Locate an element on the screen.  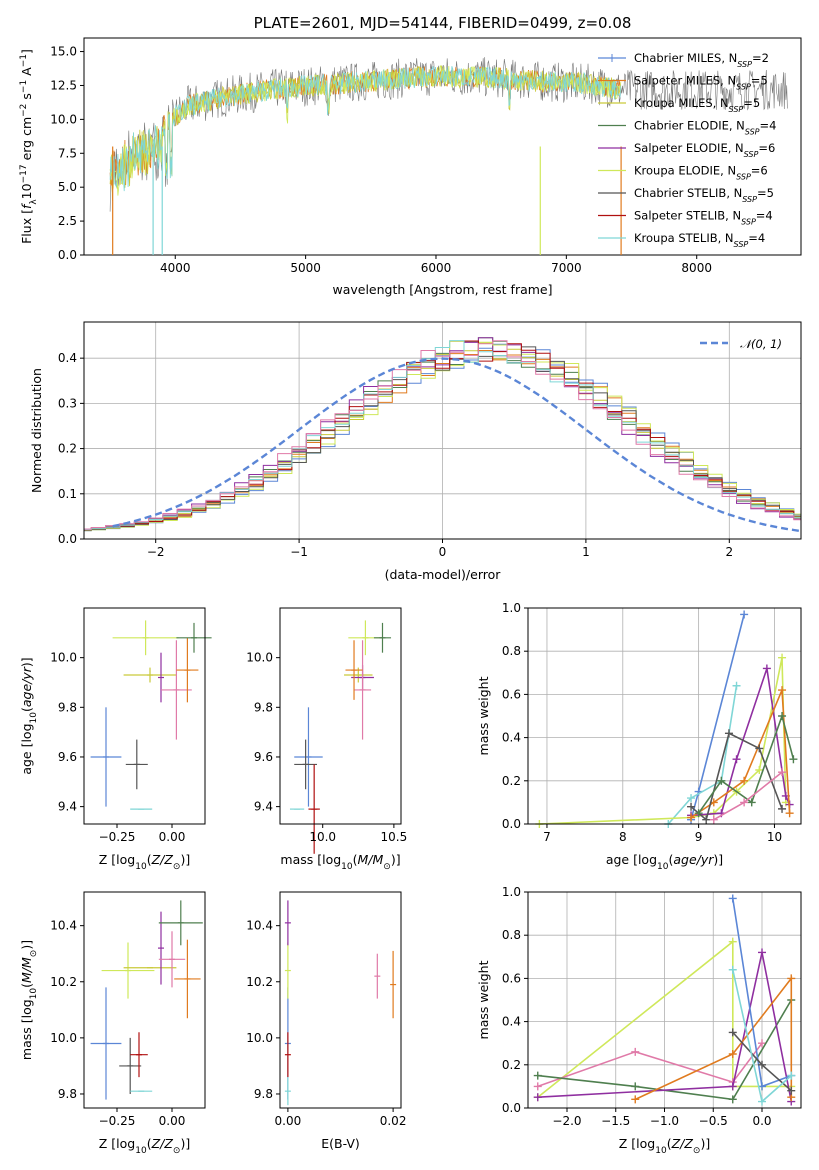
y-tick-label: 12.5 is located at coordinates (63, 85).